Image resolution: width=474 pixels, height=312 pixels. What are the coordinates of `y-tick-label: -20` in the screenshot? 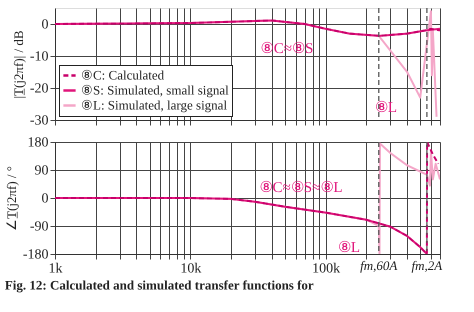 It's located at (39, 89).